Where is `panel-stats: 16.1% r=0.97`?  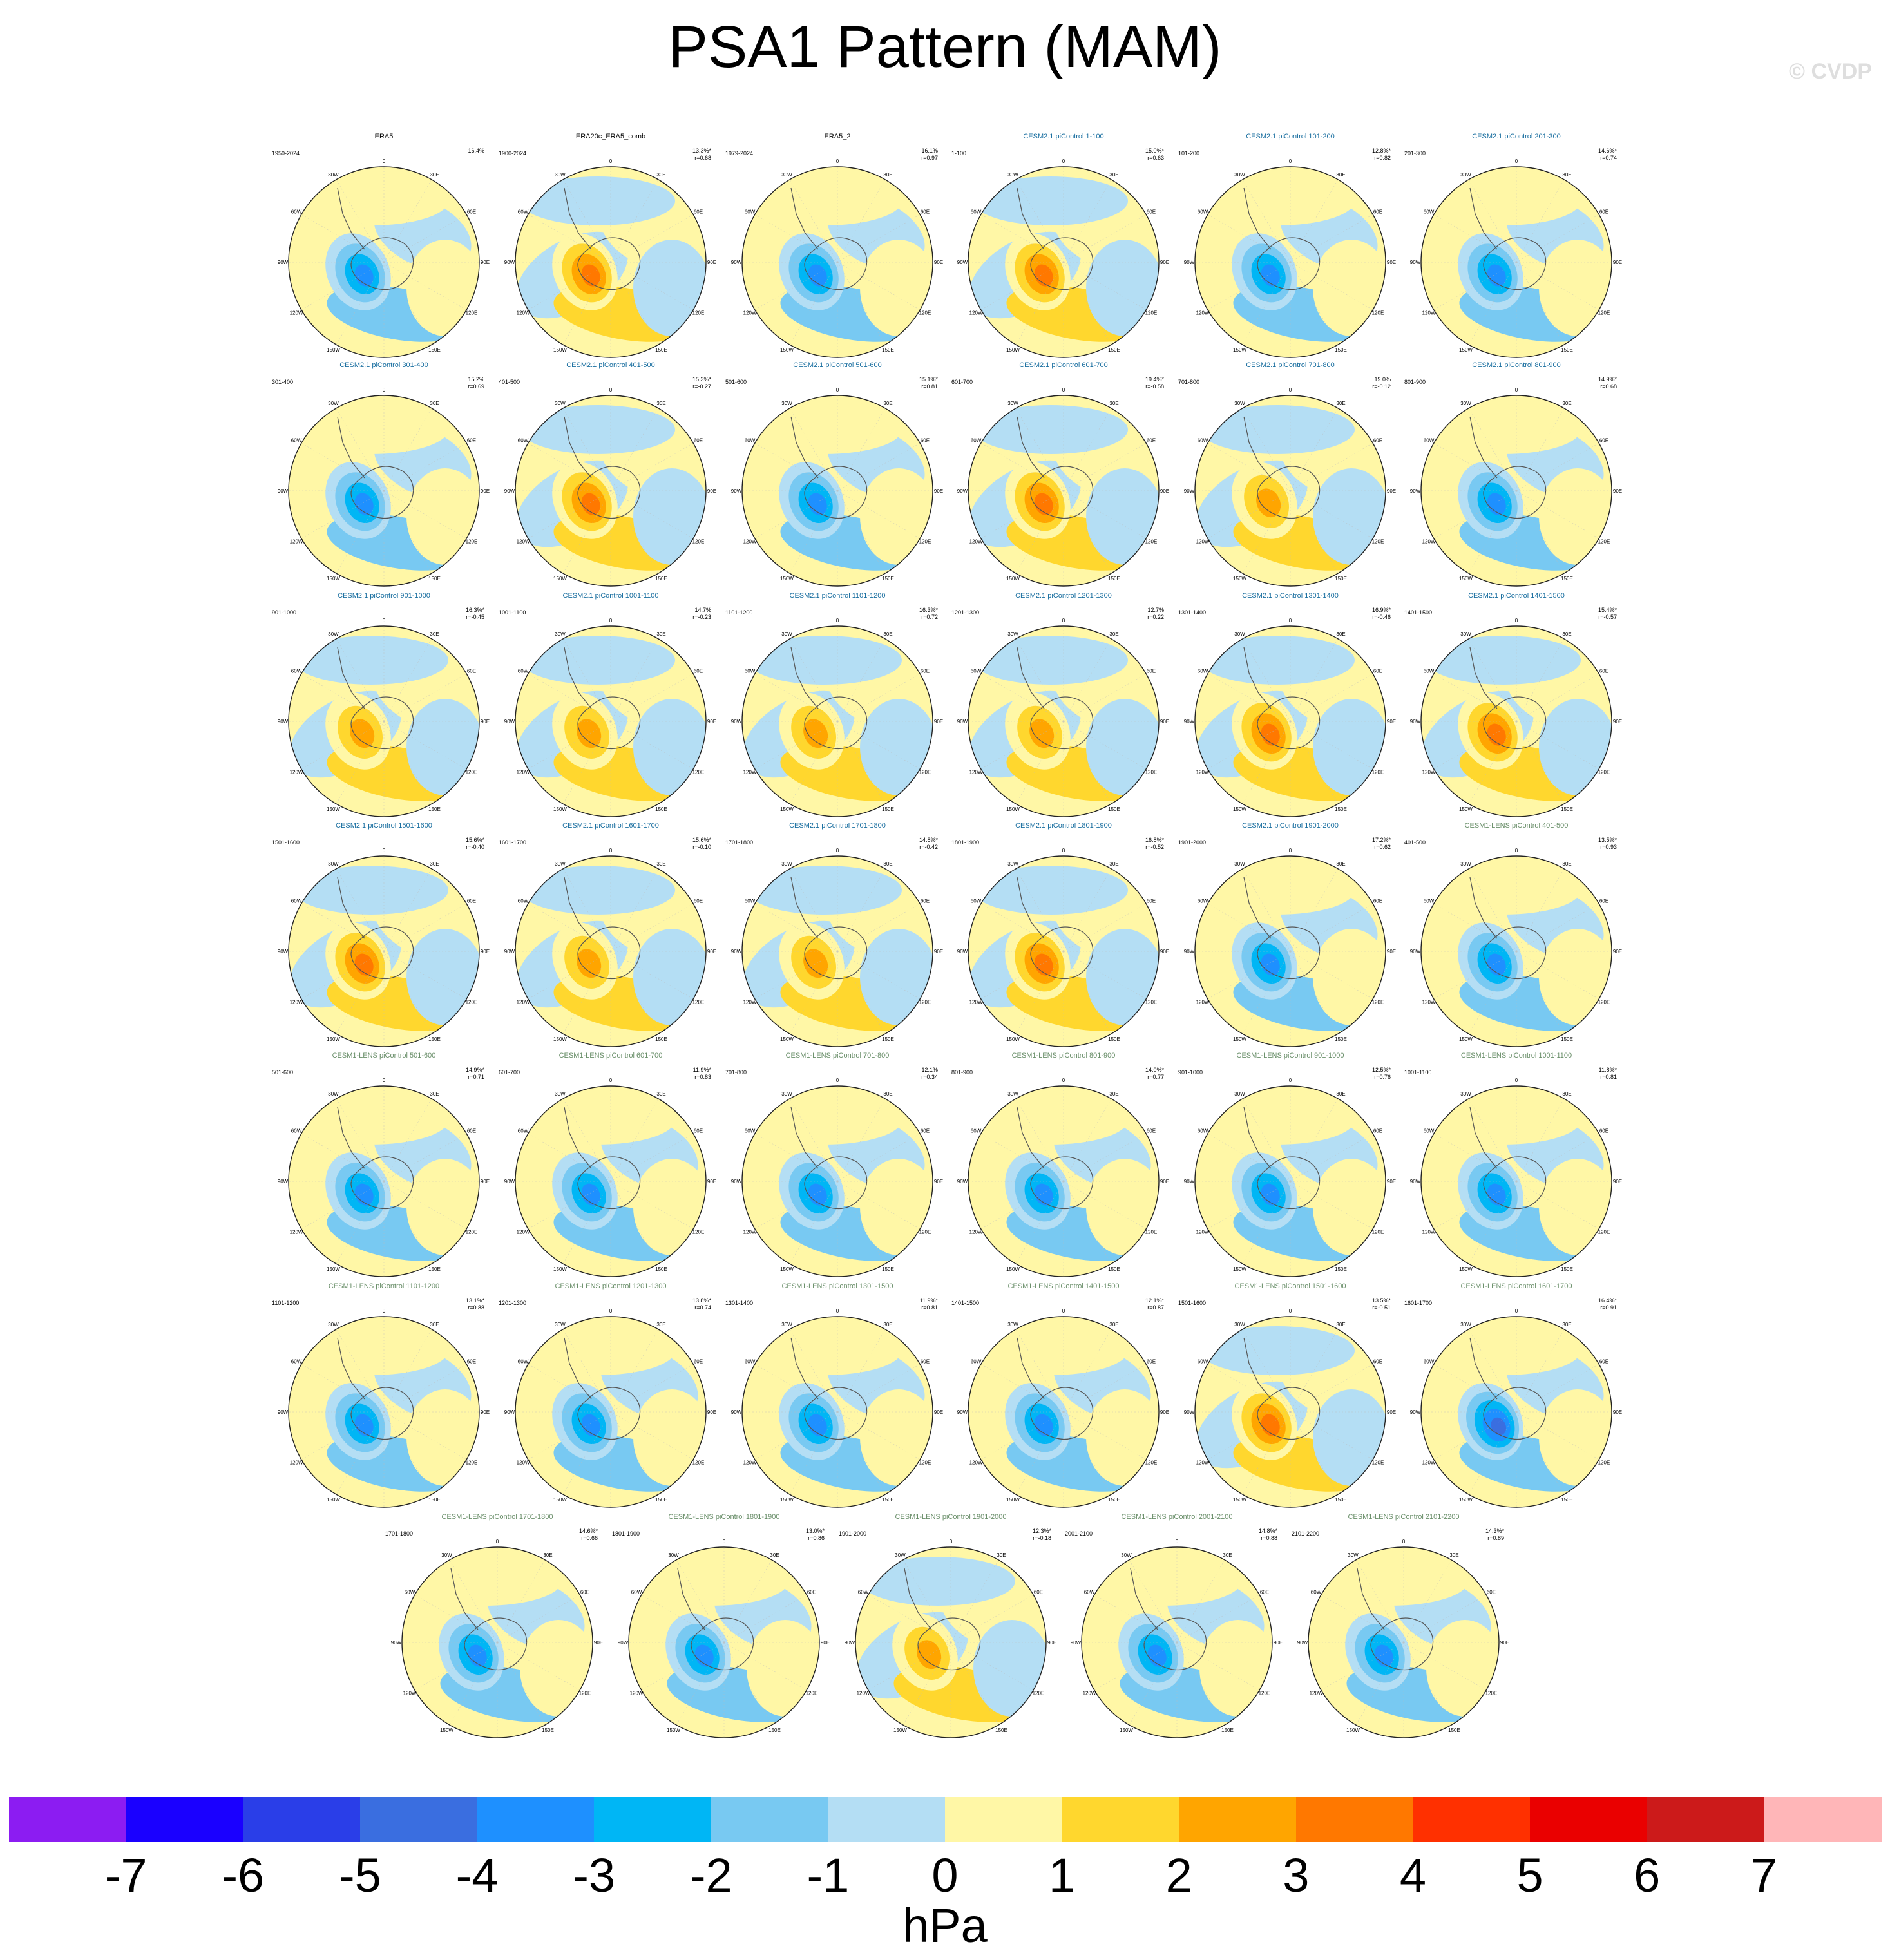
panel-stats: 16.1% r=0.97 is located at coordinates (929, 154).